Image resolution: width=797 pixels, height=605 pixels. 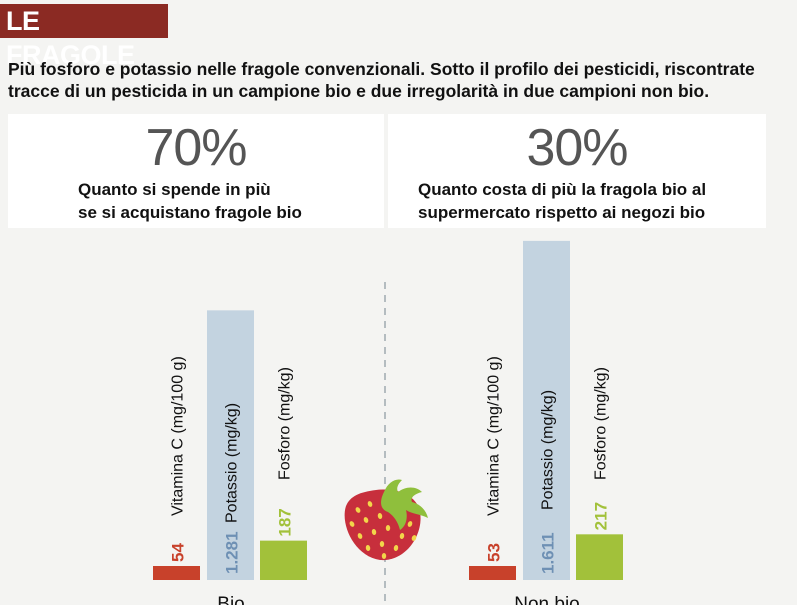 I want to click on stat-description-line-2: supermercato rispetto ai negozi bio, so click(x=562, y=212).